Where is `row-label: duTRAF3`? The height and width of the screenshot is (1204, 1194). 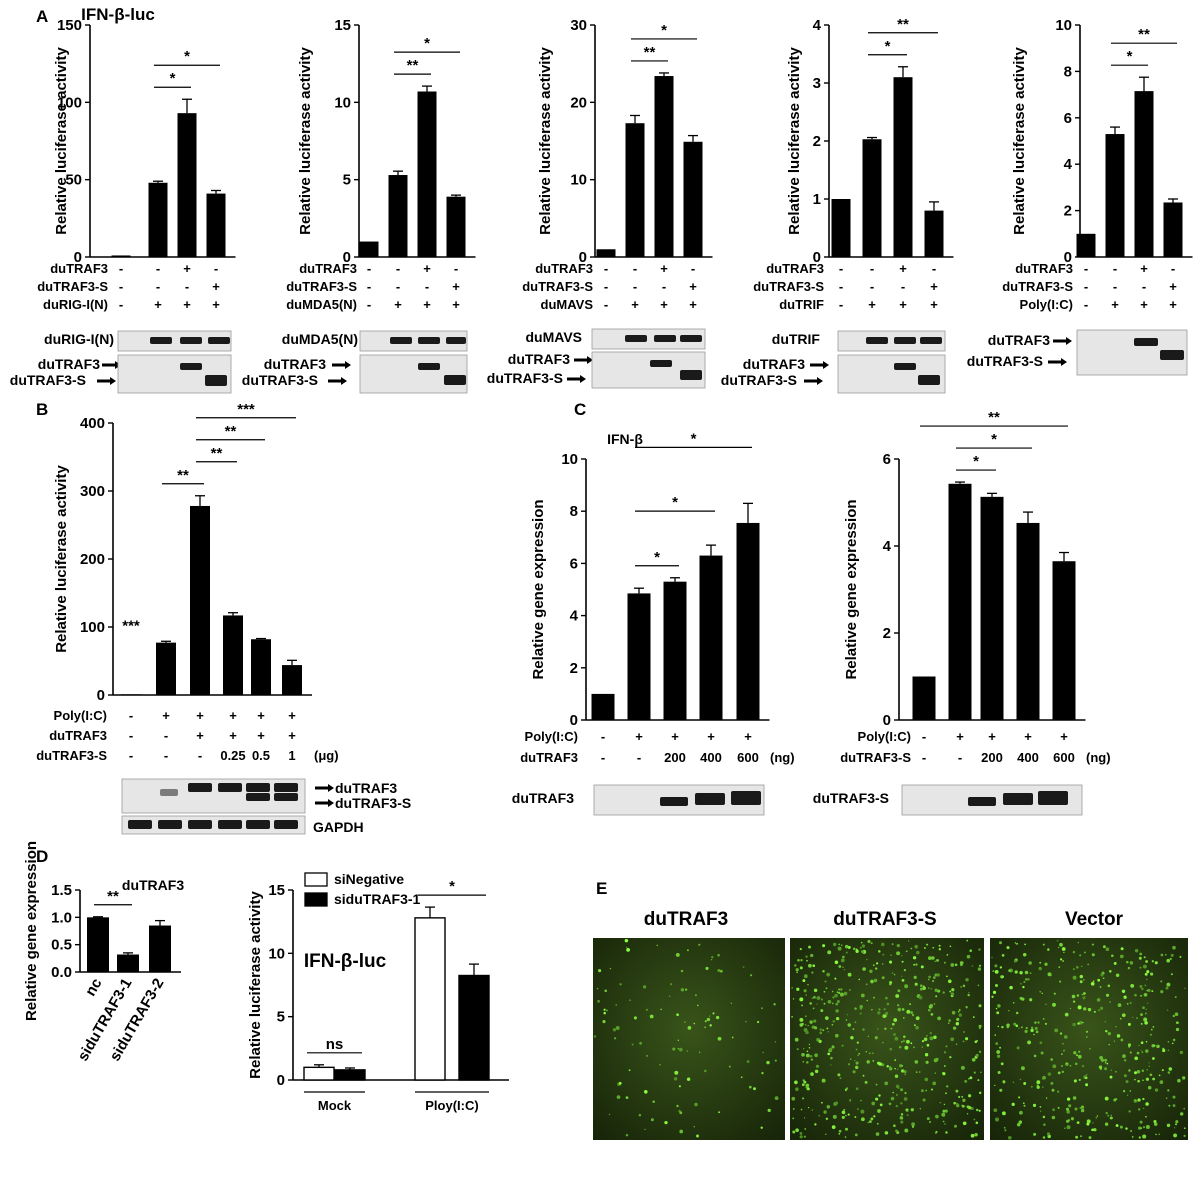 row-label: duTRAF3 is located at coordinates (564, 268).